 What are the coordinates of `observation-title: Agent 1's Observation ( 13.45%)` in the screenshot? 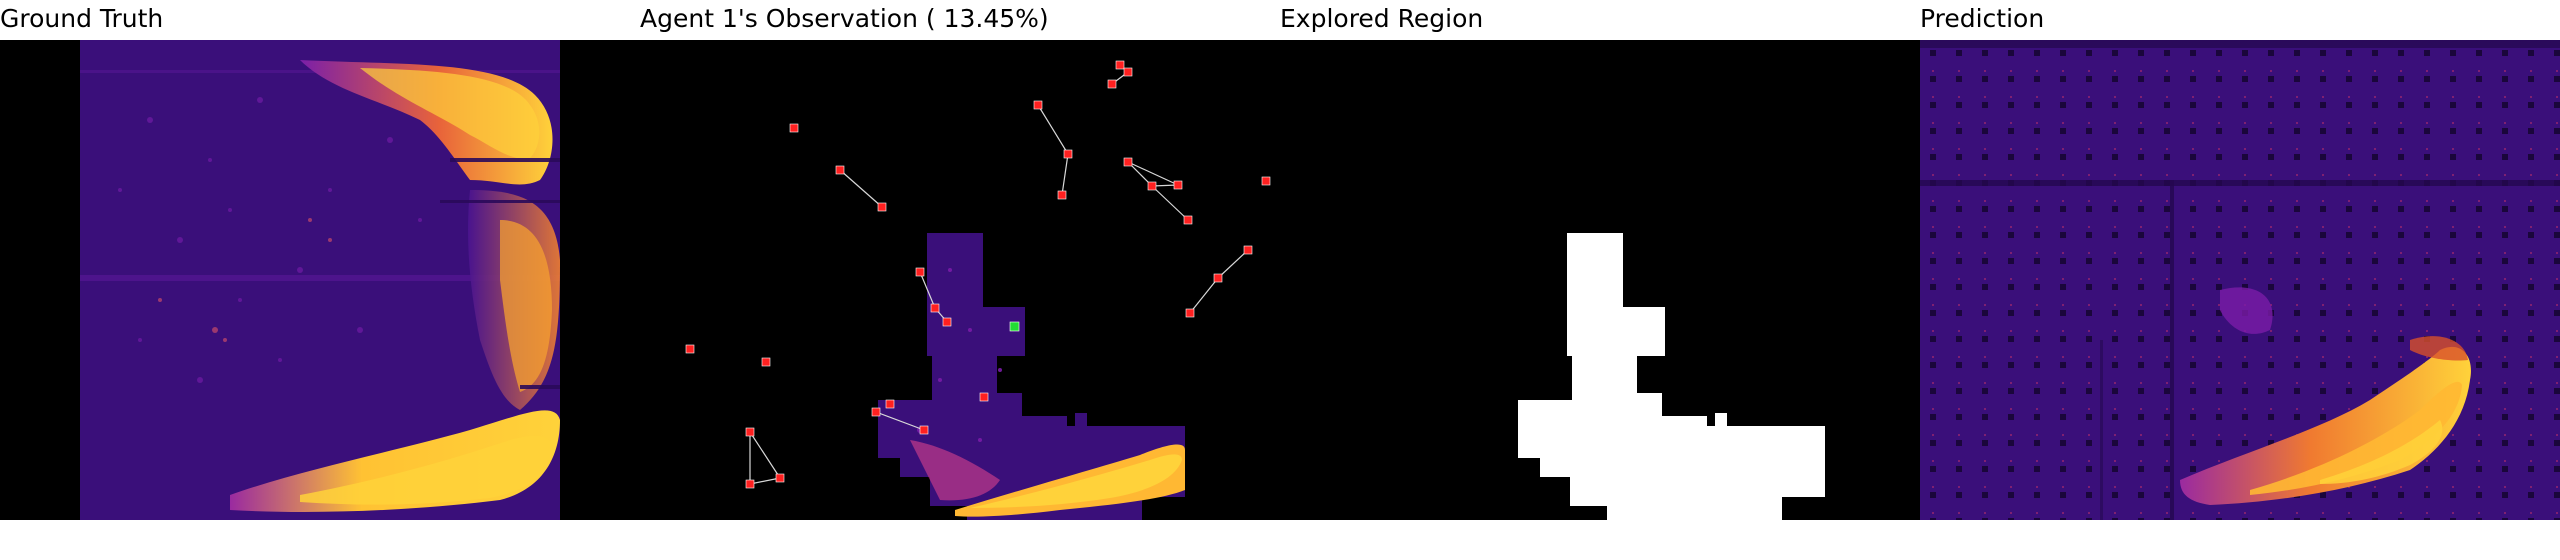 It's located at (844, 18).